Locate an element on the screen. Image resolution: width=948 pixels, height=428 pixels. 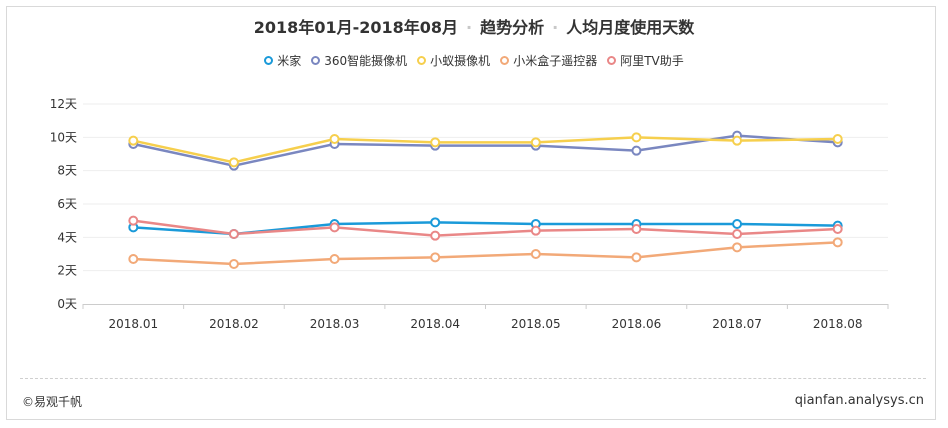
title-analysis: 趋势分析 is located at coordinates (512, 27).